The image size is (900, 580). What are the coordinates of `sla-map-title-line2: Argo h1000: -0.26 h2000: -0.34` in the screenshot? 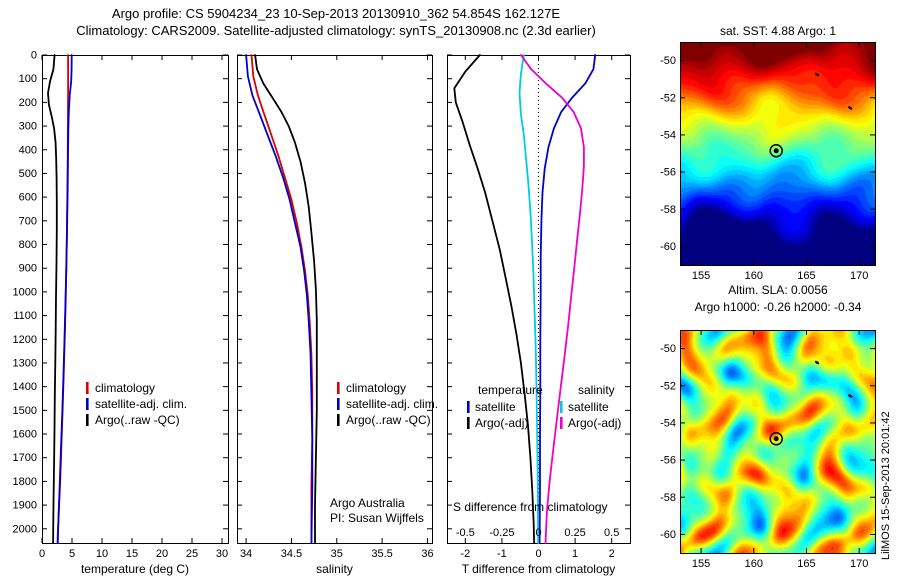 It's located at (778, 307).